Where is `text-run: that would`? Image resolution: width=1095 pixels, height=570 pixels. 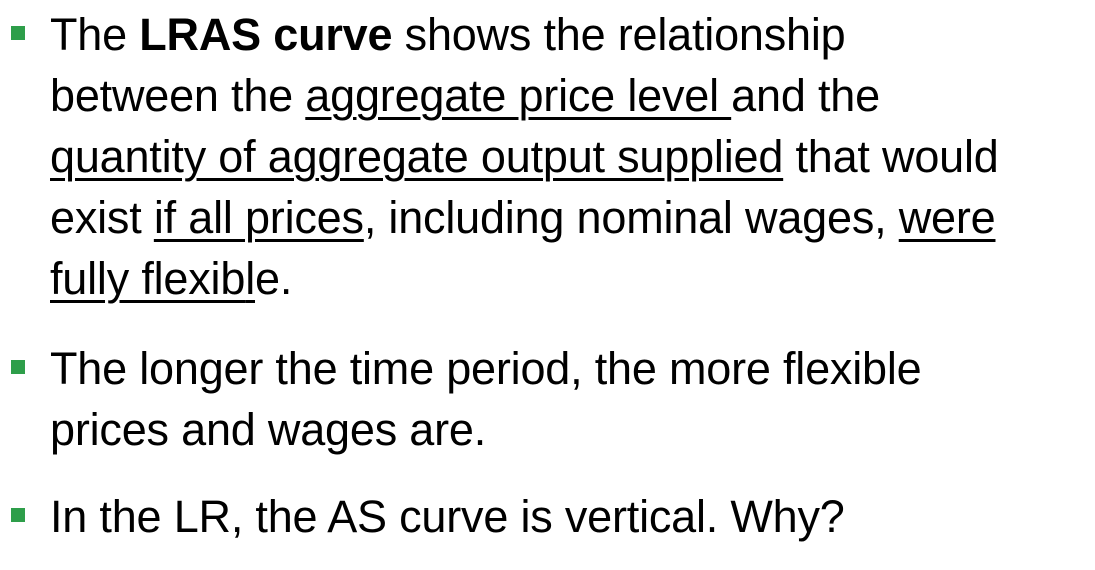
text-run: that would is located at coordinates (891, 156).